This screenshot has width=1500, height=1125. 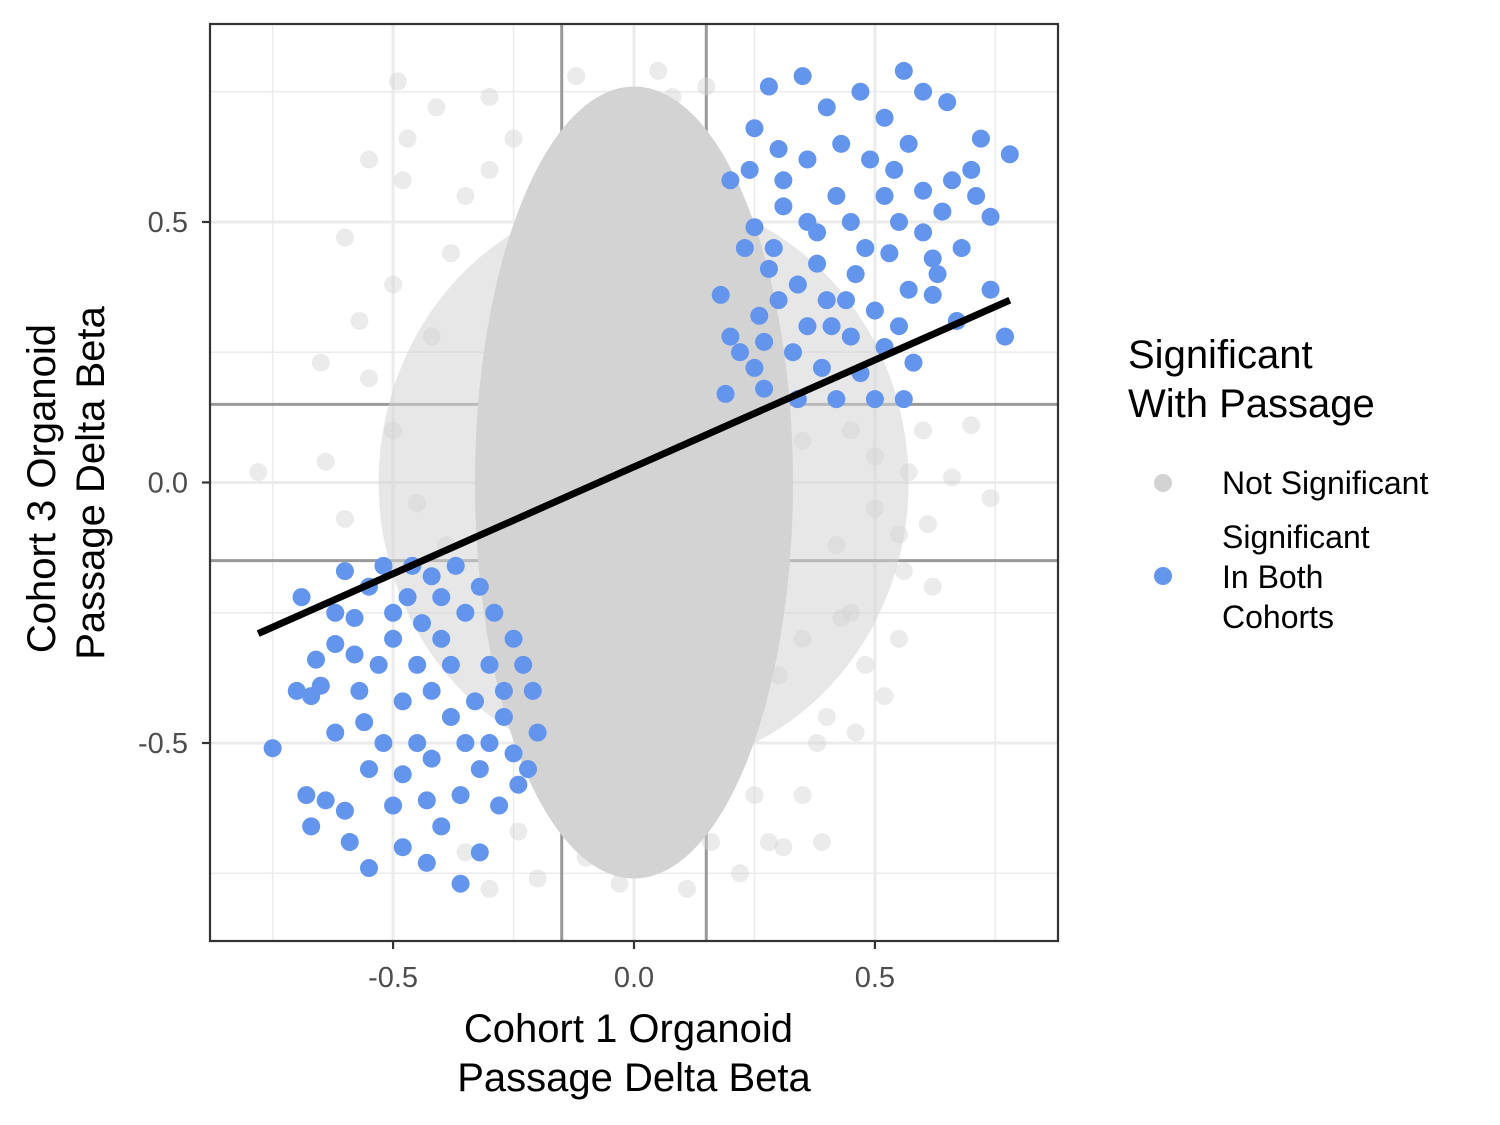 I want to click on y-axis-title-line1: Cohort 3 Organoid, so click(x=42, y=488).